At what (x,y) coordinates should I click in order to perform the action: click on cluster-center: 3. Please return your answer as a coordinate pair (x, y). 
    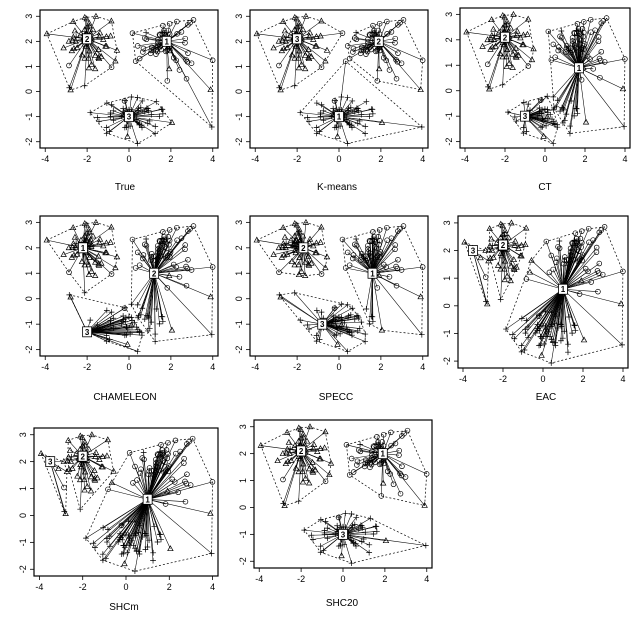
    Looking at the image, I should click on (50, 462).